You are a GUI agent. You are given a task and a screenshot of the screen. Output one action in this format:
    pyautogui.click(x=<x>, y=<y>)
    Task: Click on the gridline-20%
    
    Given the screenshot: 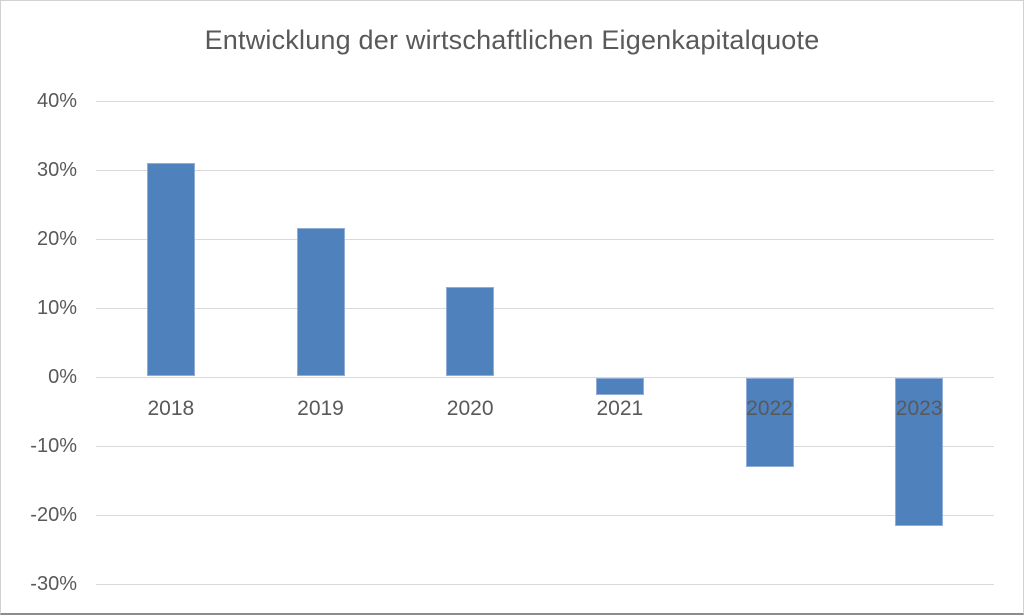 What is the action you would take?
    pyautogui.click(x=545, y=239)
    